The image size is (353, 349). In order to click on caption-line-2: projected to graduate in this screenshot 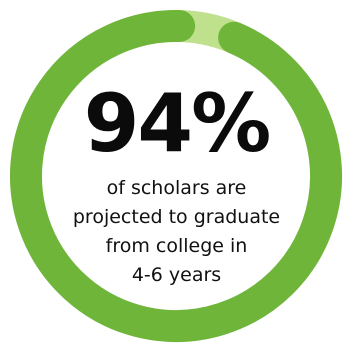, I will do `click(176, 217)`.